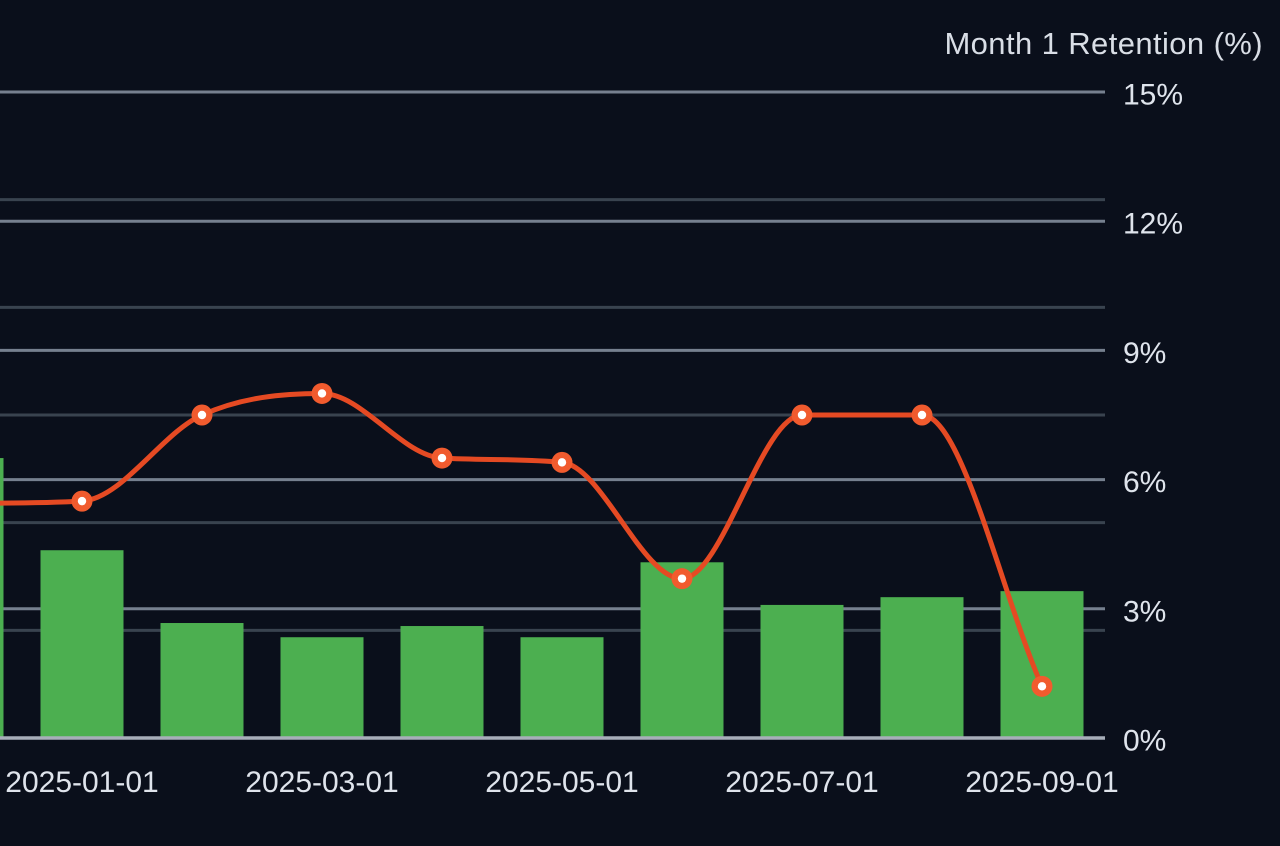  I want to click on x-axis-label-2025-07-01: 2025-07-01, so click(801, 782).